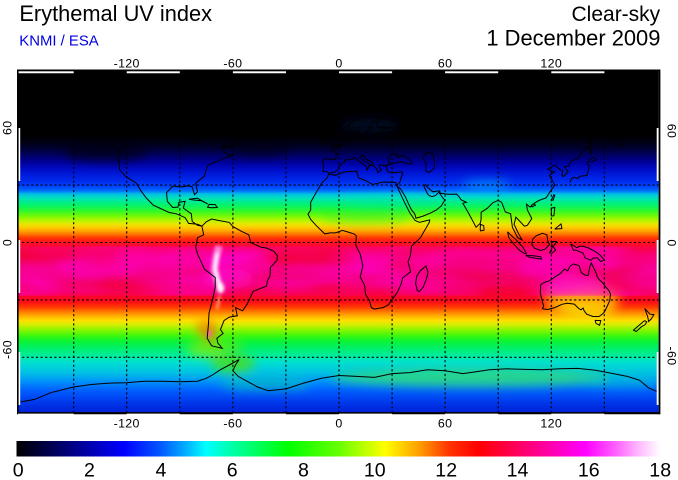 Image resolution: width=678 pixels, height=480 pixels. What do you see at coordinates (518, 469) in the screenshot?
I see `svg-text: 14` at bounding box center [518, 469].